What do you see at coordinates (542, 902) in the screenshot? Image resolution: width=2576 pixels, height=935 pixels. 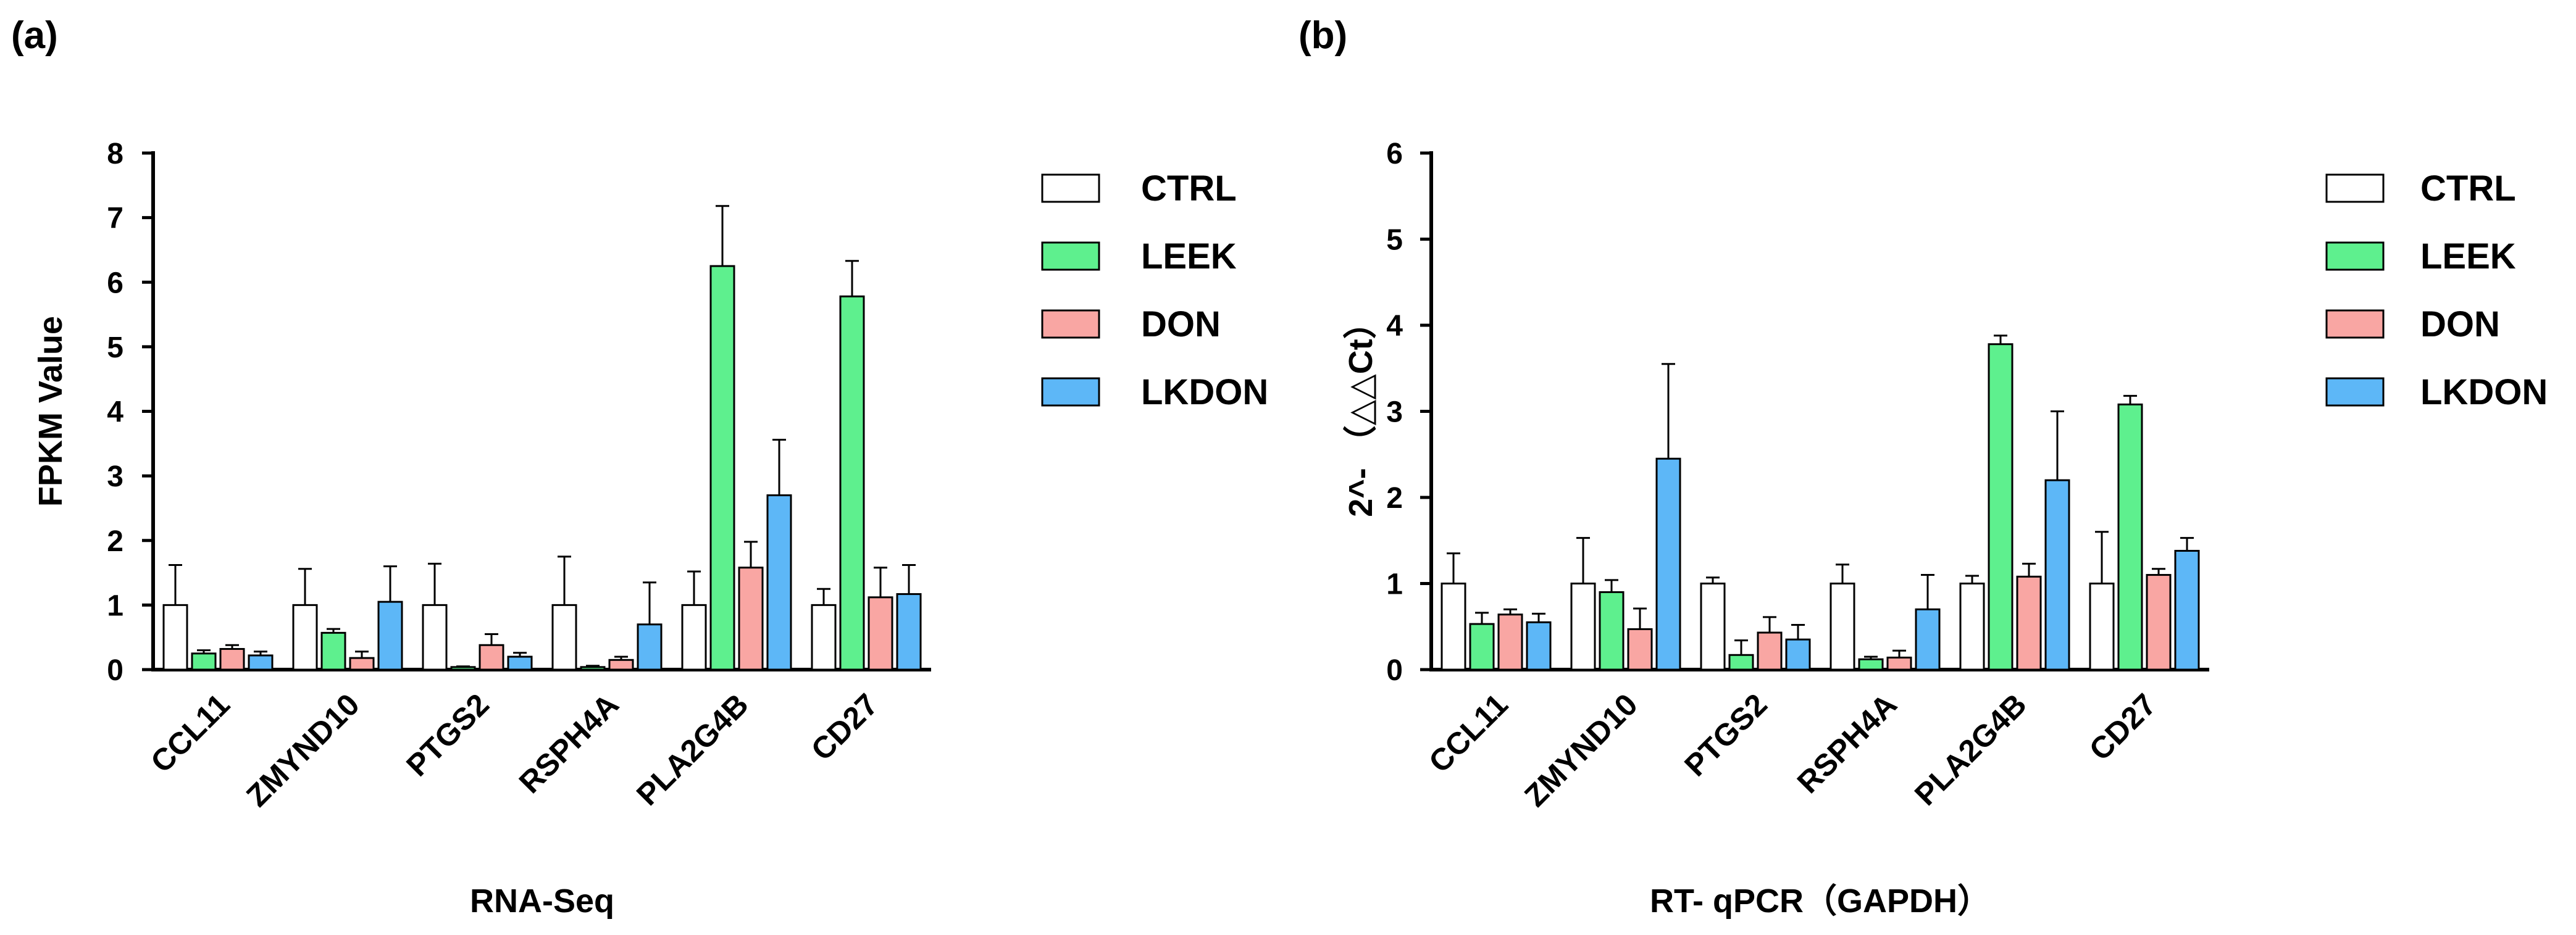 I see `x-axis-label: RNA-Seq` at bounding box center [542, 902].